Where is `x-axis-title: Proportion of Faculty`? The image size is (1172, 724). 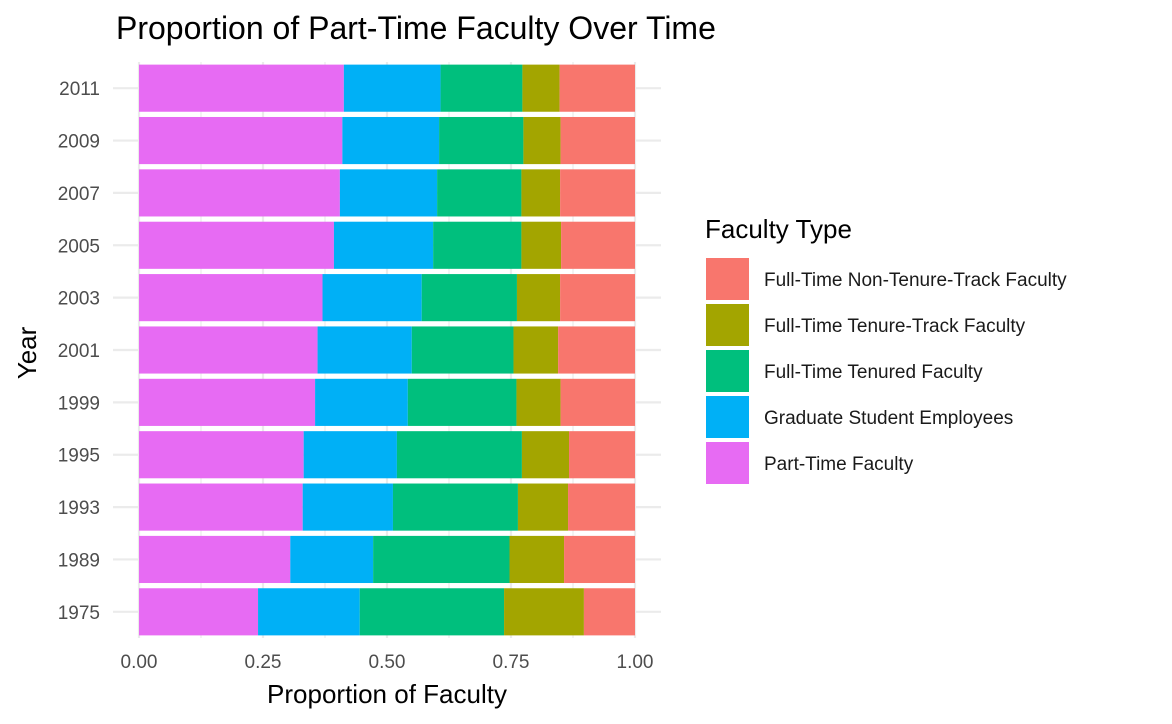
x-axis-title: Proportion of Faculty is located at coordinates (387, 694).